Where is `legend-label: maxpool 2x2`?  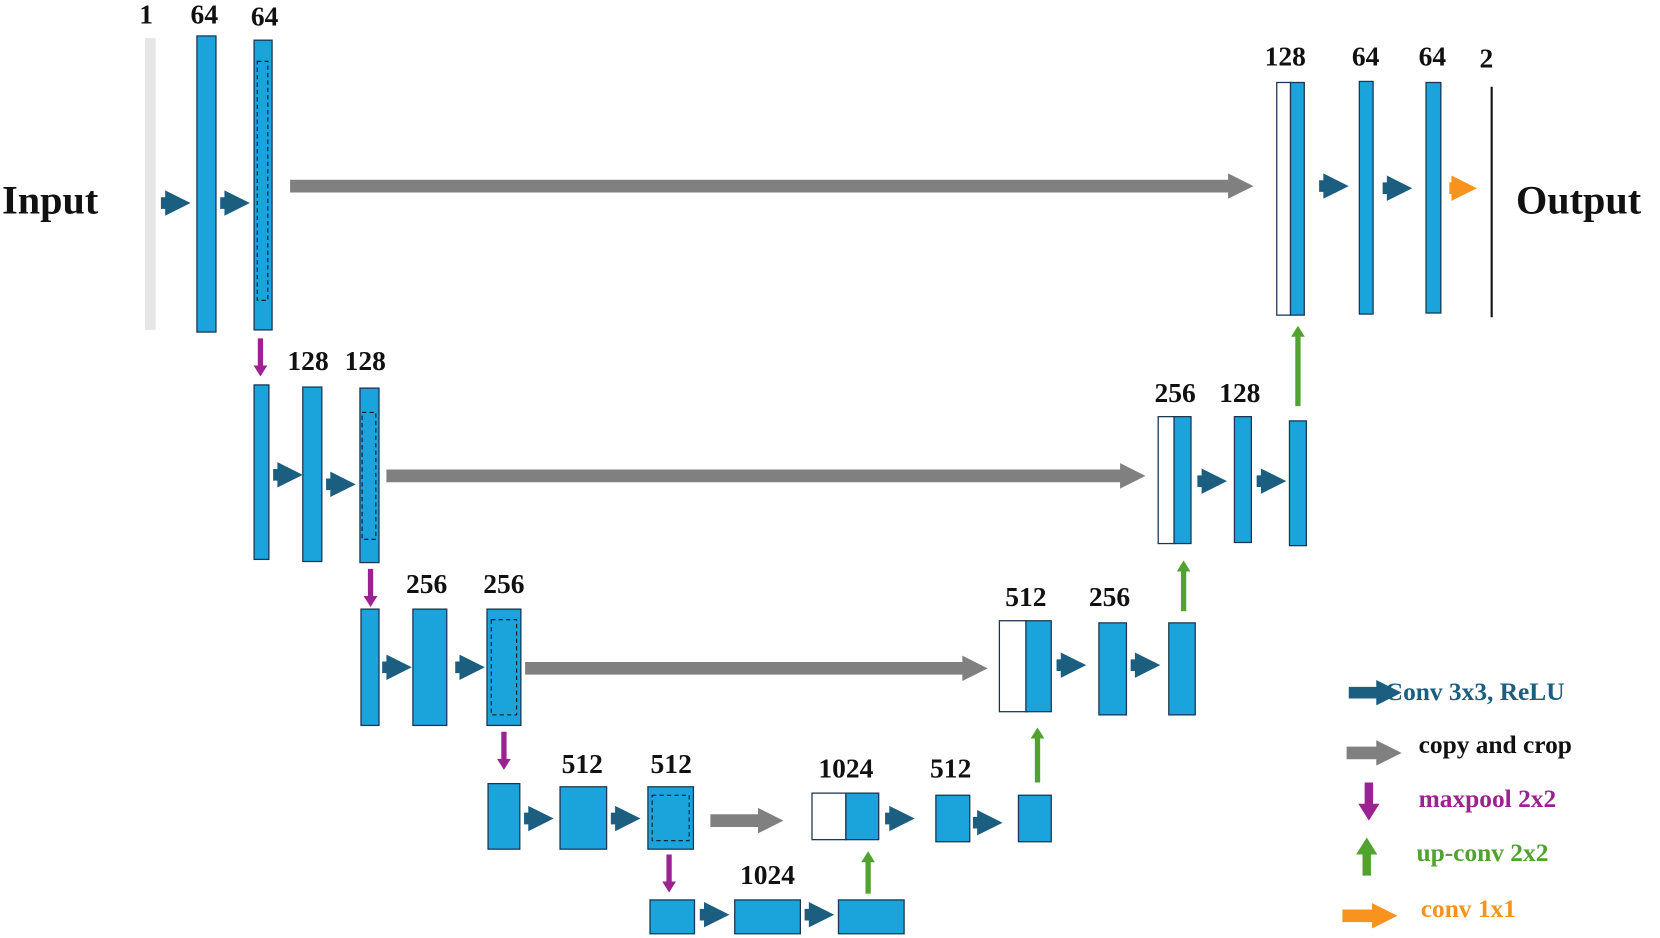
legend-label: maxpool 2x2 is located at coordinates (1488, 799).